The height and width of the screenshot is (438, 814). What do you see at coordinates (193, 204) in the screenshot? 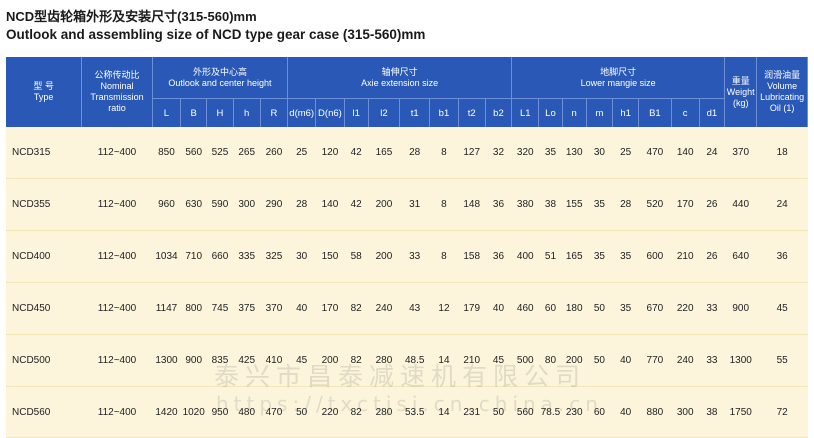
I see `table-cell: 630` at bounding box center [193, 204].